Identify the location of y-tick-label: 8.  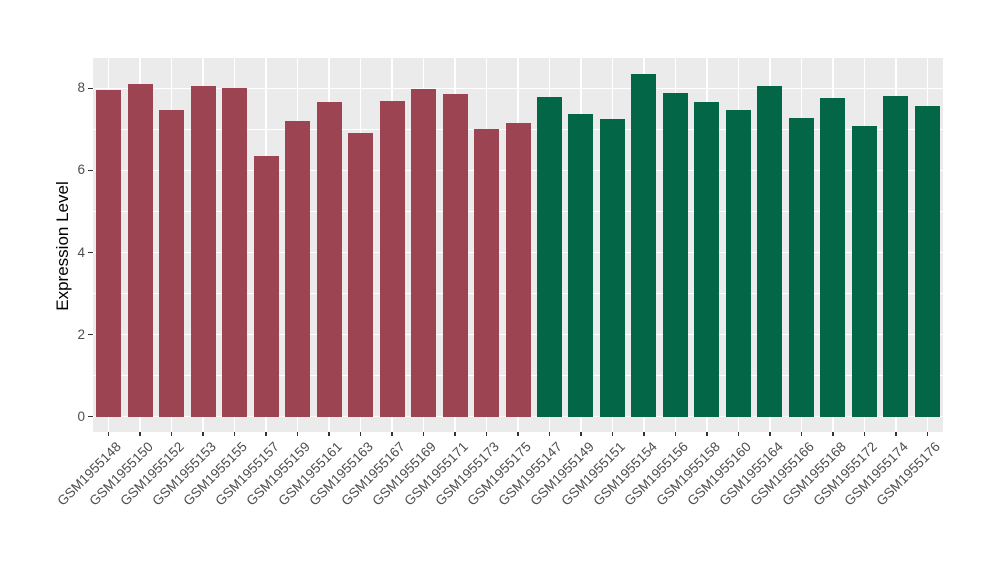
(81, 88).